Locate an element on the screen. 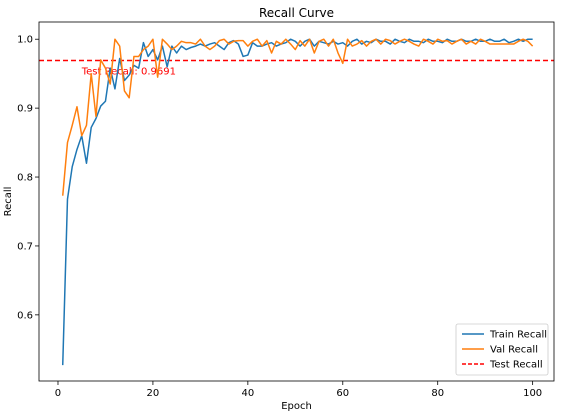 Image resolution: width=564 pixels, height=414 pixels. chart-title: Recall Curve is located at coordinates (296, 13).